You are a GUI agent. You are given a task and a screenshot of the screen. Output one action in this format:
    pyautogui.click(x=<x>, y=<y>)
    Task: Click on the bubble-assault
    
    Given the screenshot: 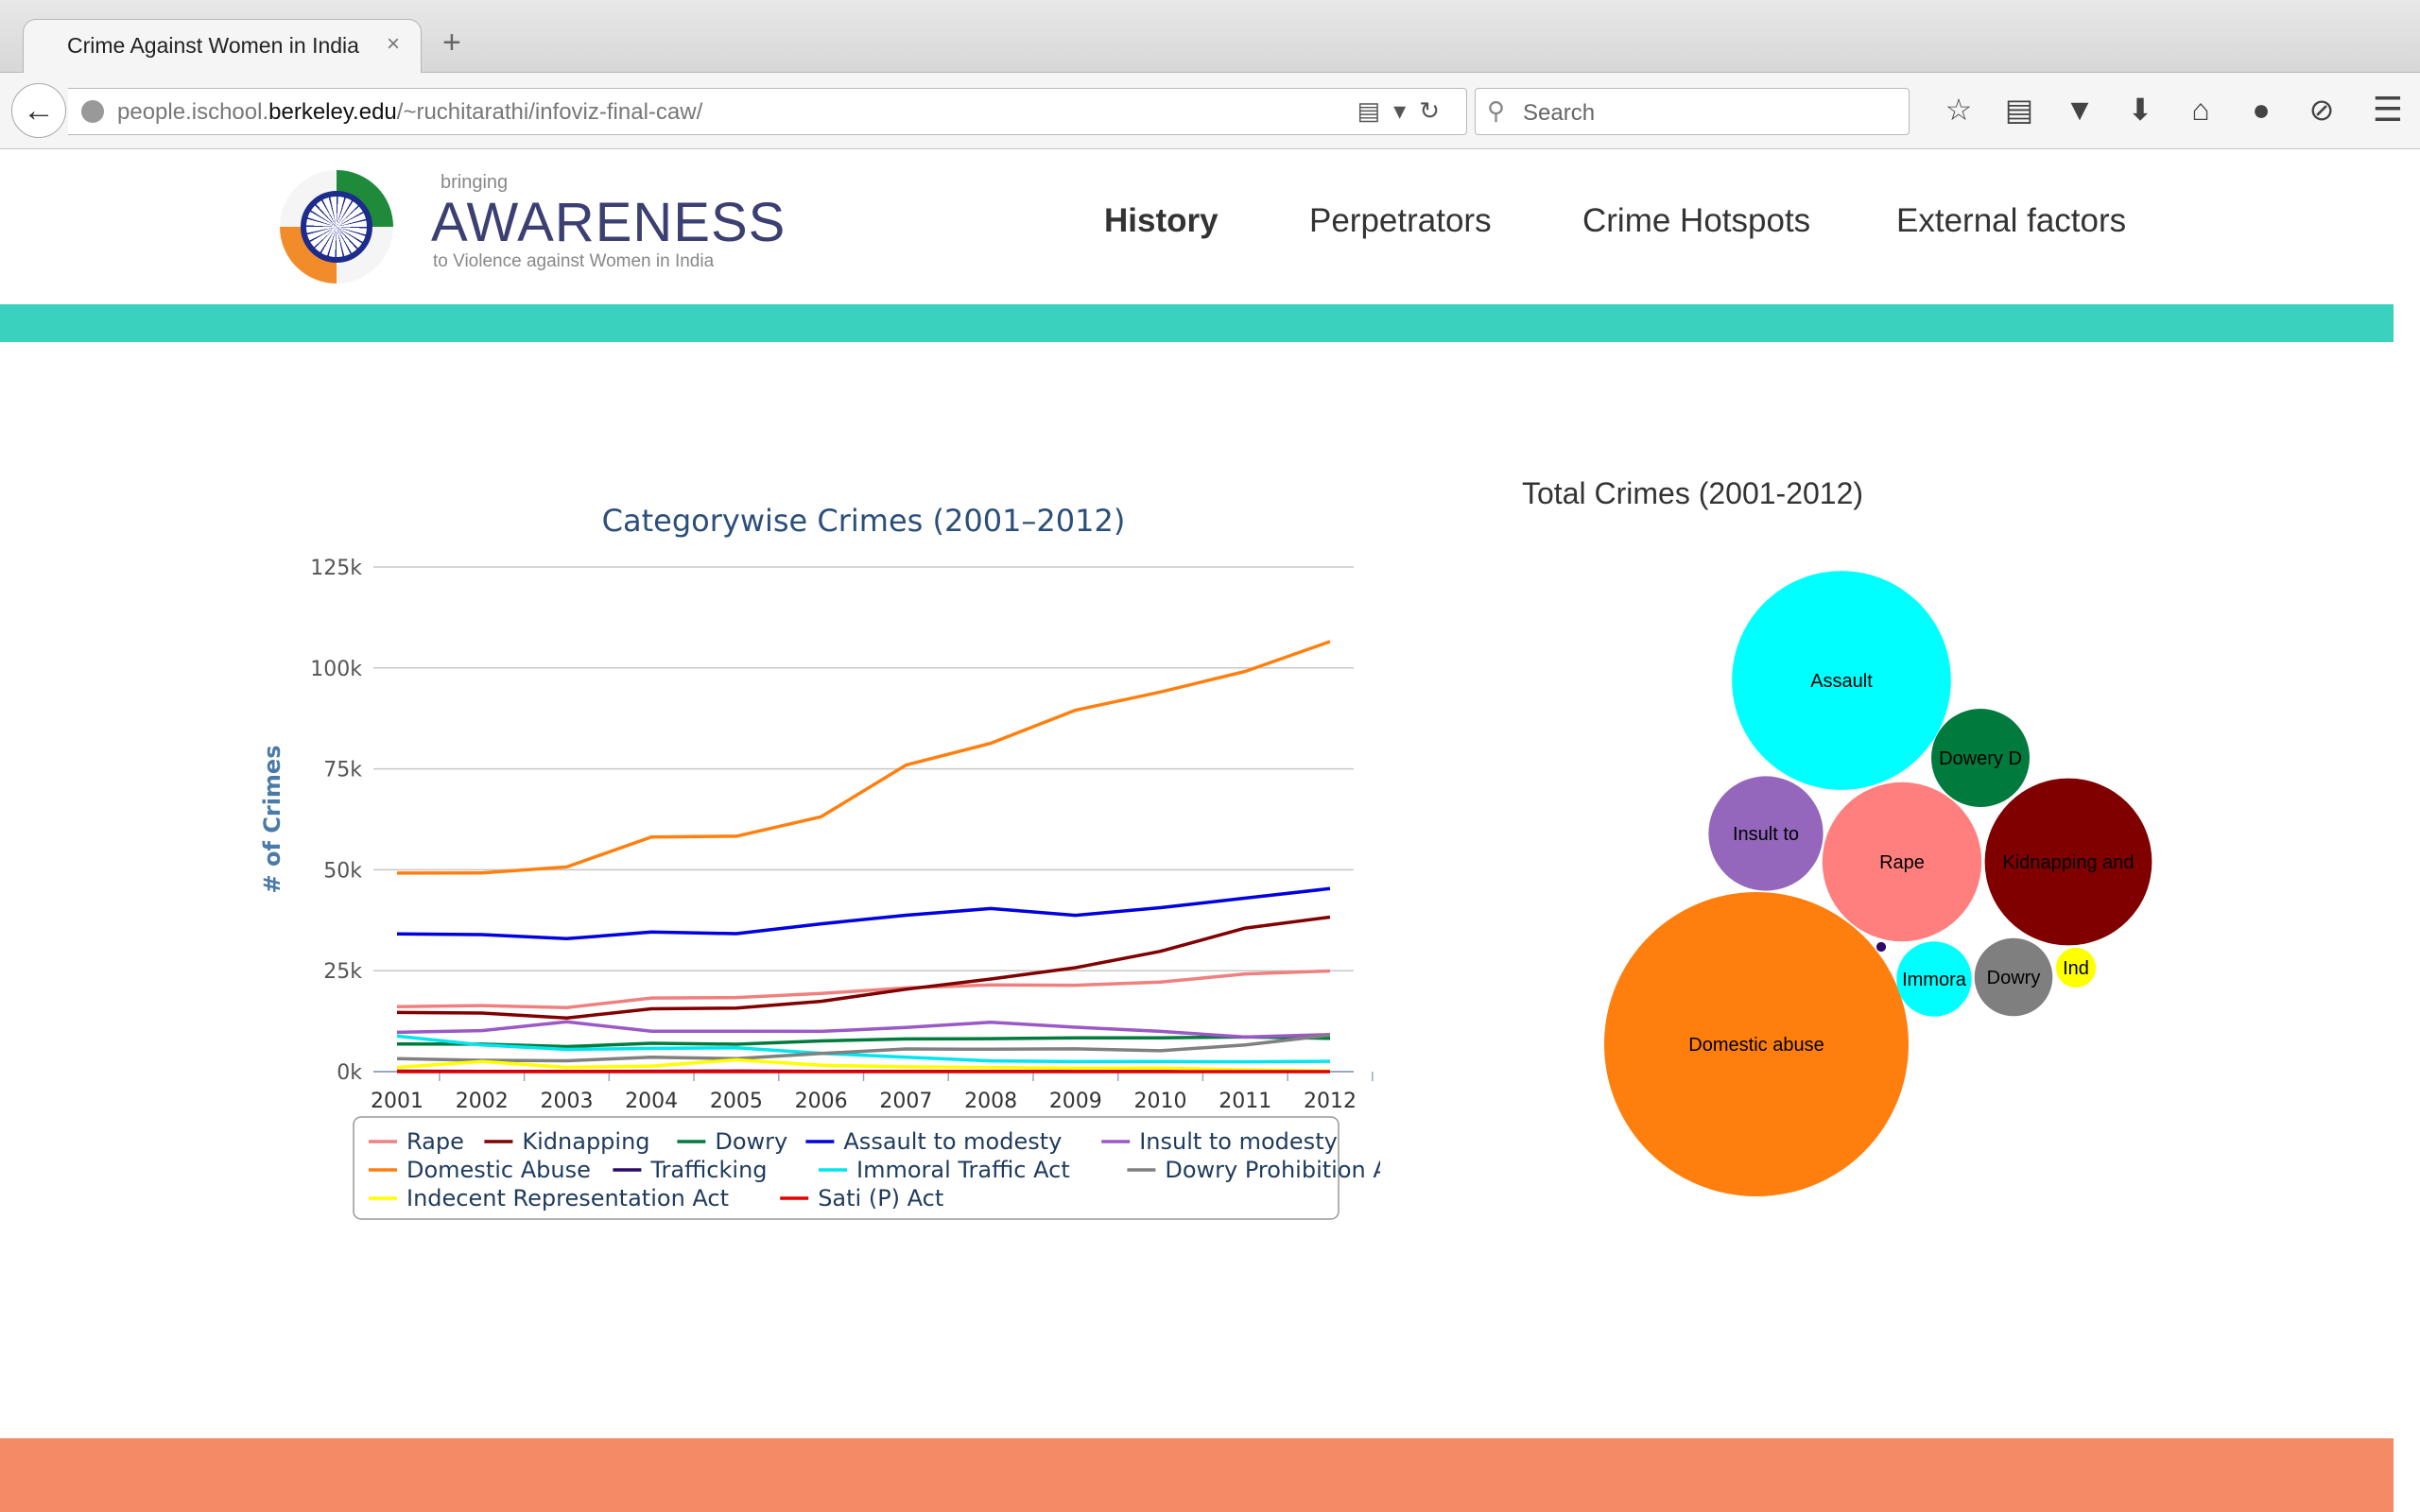 What is the action you would take?
    pyautogui.click(x=1841, y=680)
    